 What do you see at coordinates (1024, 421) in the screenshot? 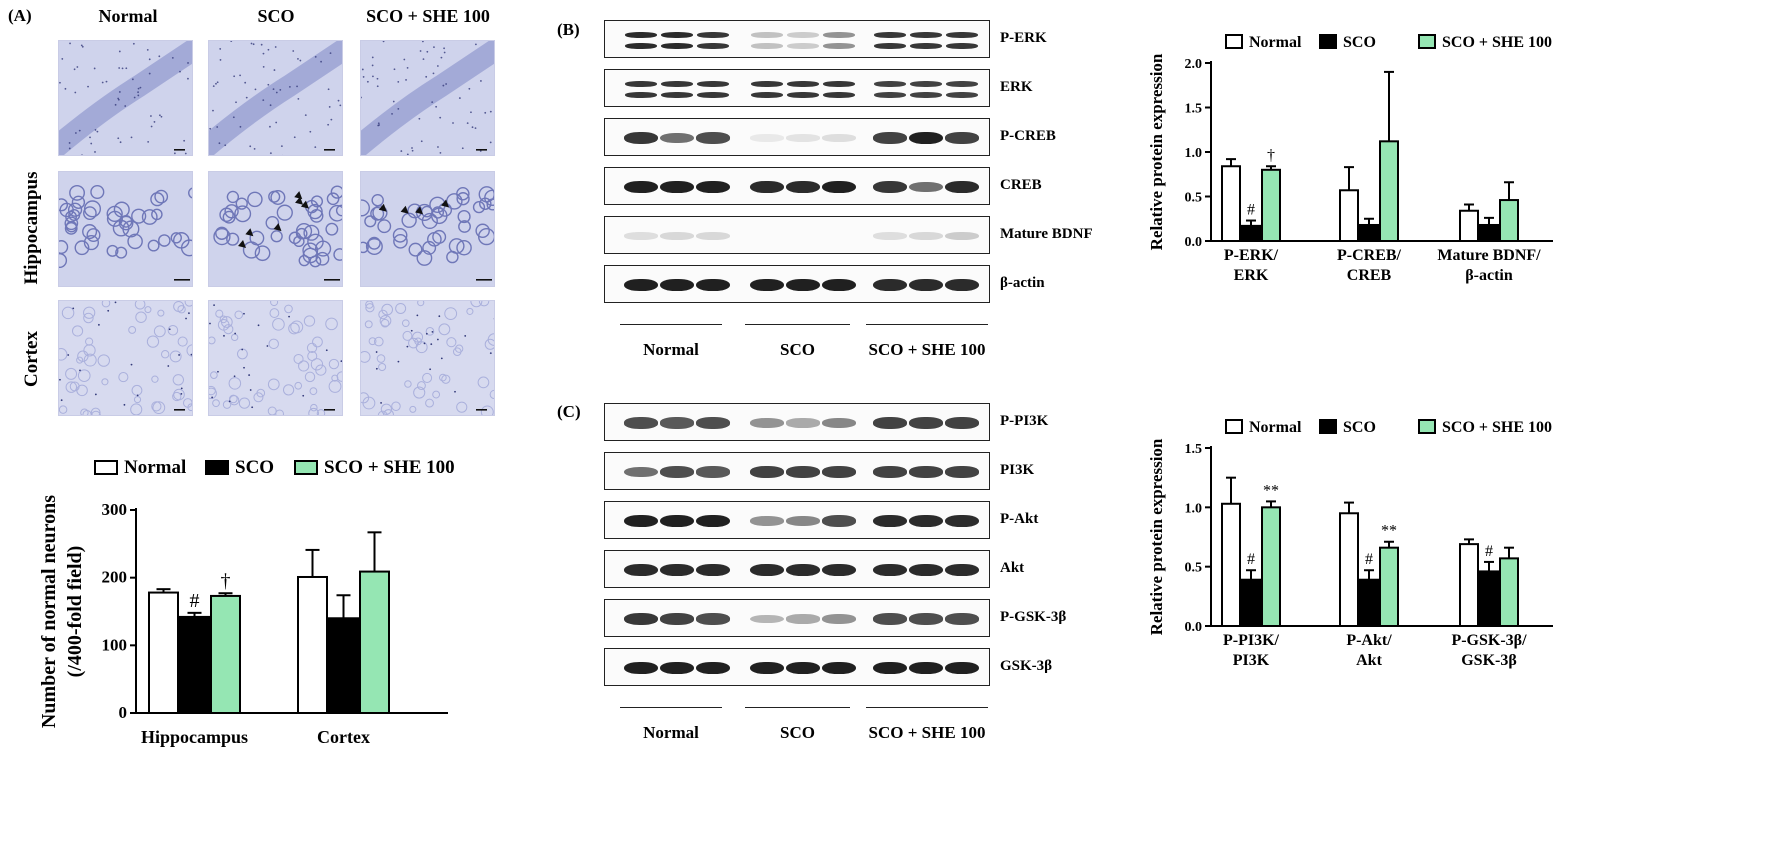
I see `c-blot-label: P-PI3K` at bounding box center [1024, 421].